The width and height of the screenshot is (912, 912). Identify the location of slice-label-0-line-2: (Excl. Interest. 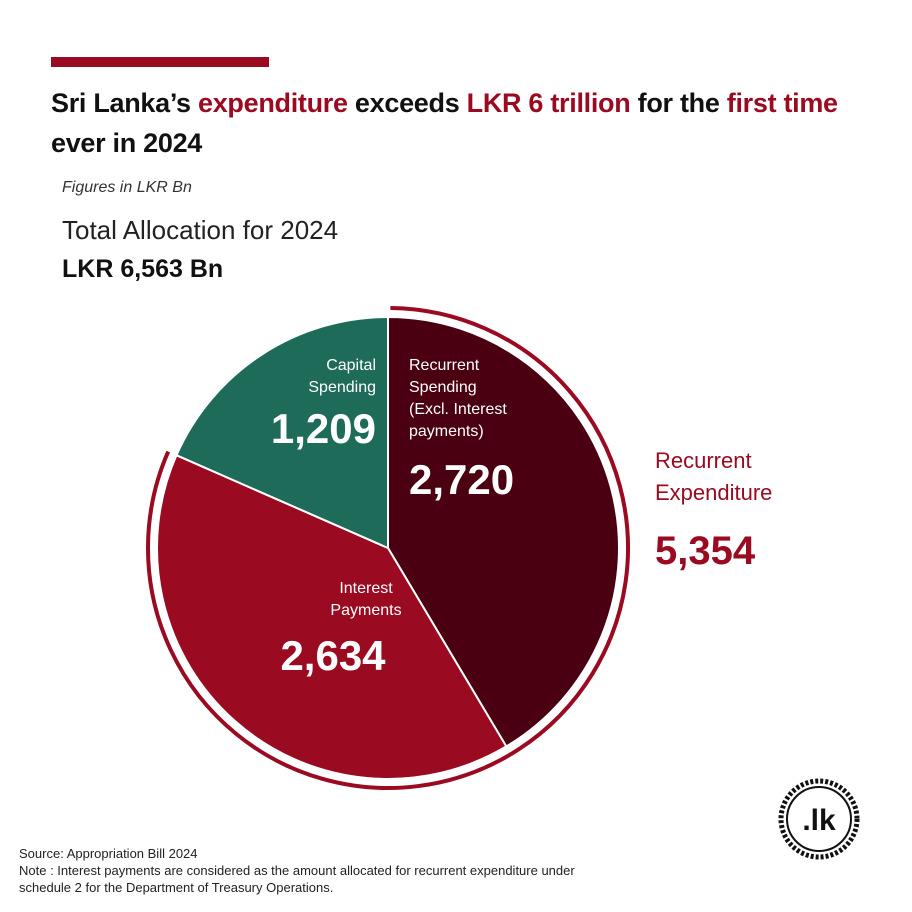
(458, 409).